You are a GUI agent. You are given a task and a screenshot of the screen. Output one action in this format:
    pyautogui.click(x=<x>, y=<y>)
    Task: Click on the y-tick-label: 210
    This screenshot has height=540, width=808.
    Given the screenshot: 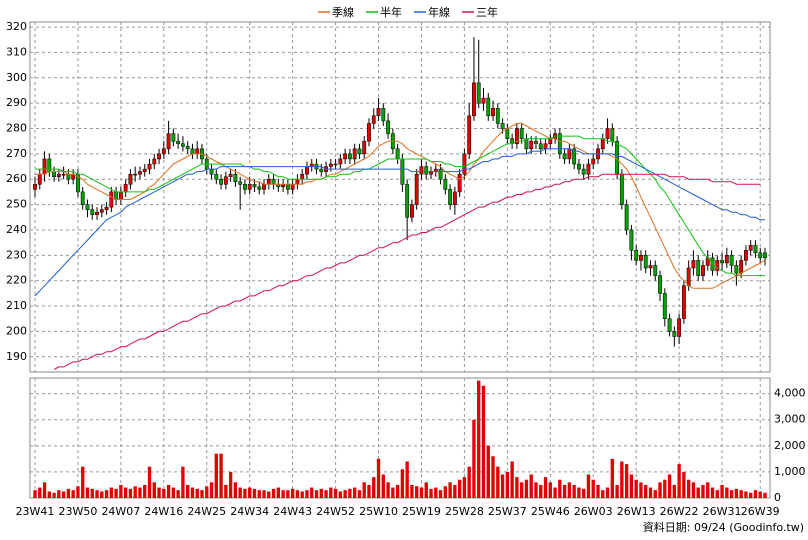 What is the action you would take?
    pyautogui.click(x=16, y=305)
    